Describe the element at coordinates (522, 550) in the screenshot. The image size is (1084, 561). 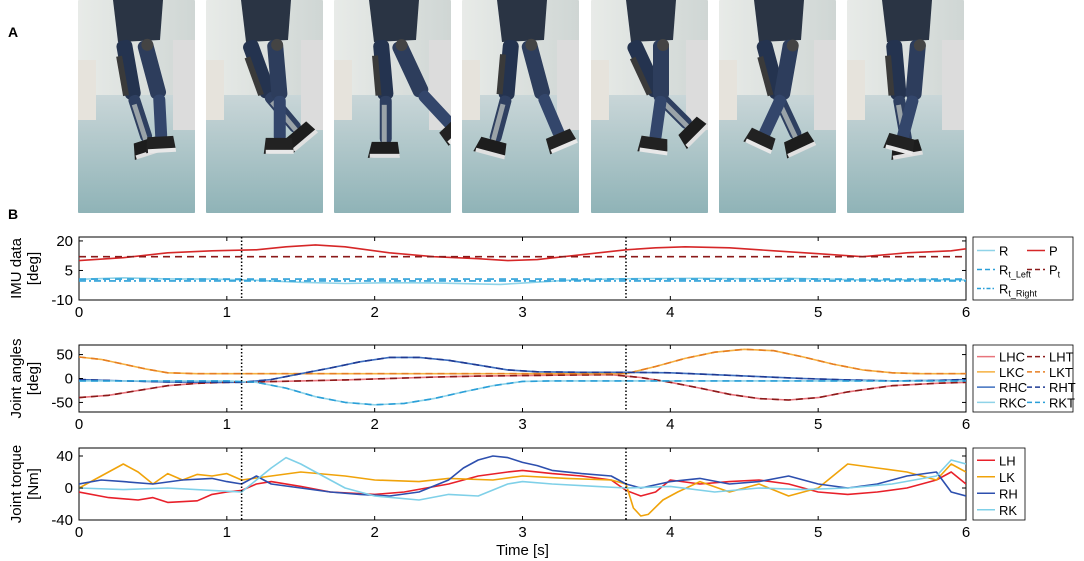
I see `x-axis-label: Time [s]` at that location.